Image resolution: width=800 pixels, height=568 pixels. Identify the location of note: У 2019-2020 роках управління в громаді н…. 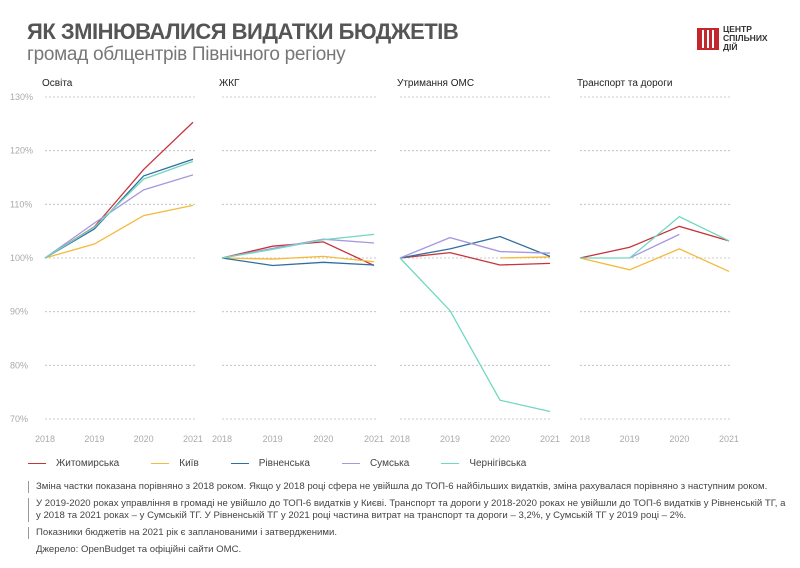
(408, 510).